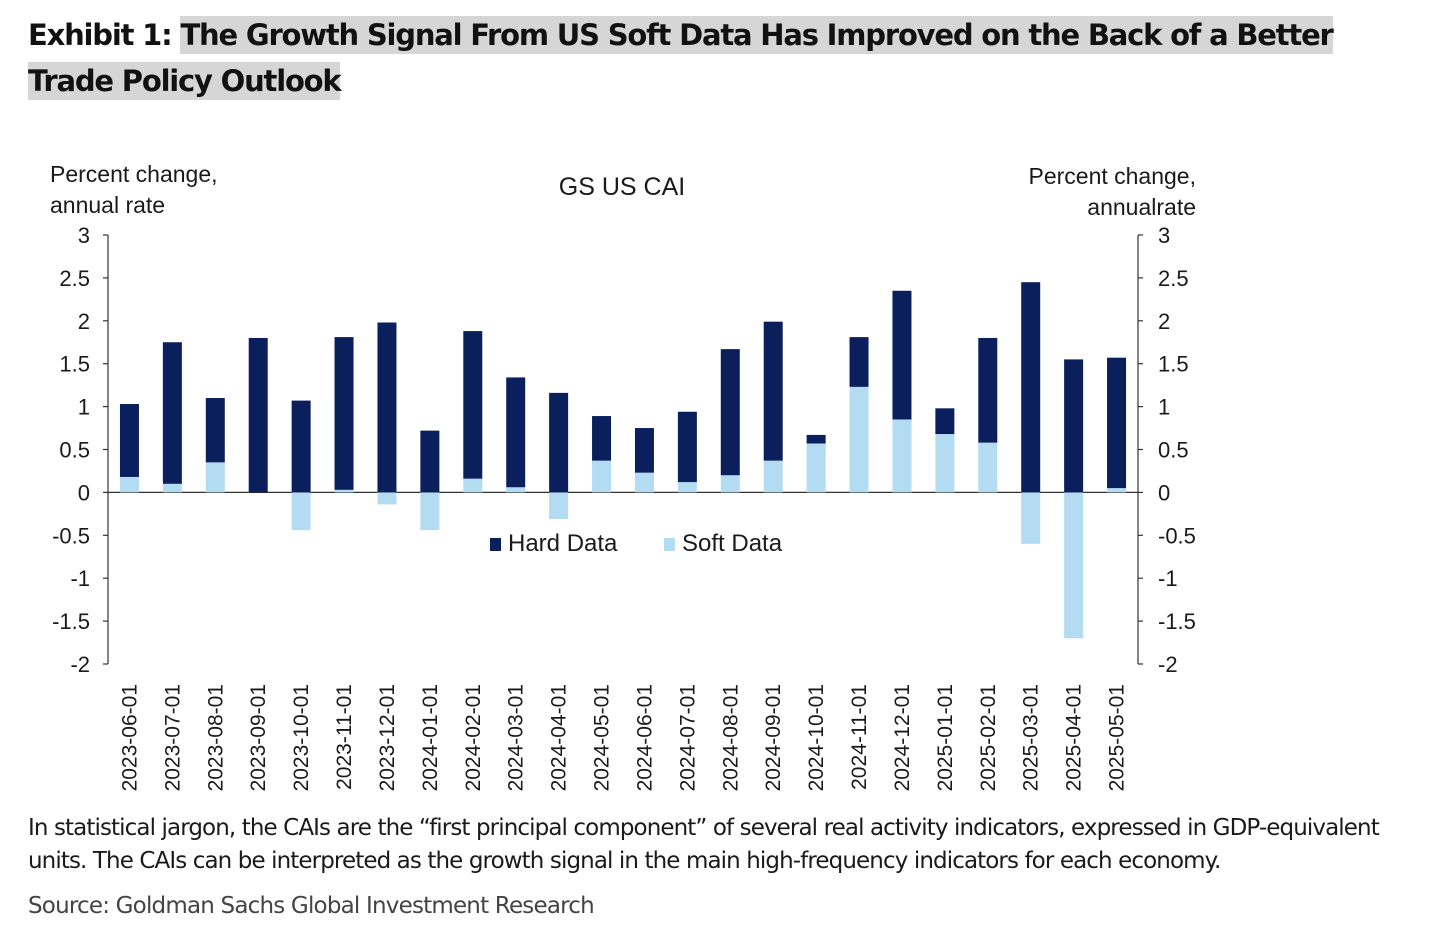 The width and height of the screenshot is (1456, 949). Describe the element at coordinates (1164, 235) in the screenshot. I see `y-tick-label-right: 3` at that location.